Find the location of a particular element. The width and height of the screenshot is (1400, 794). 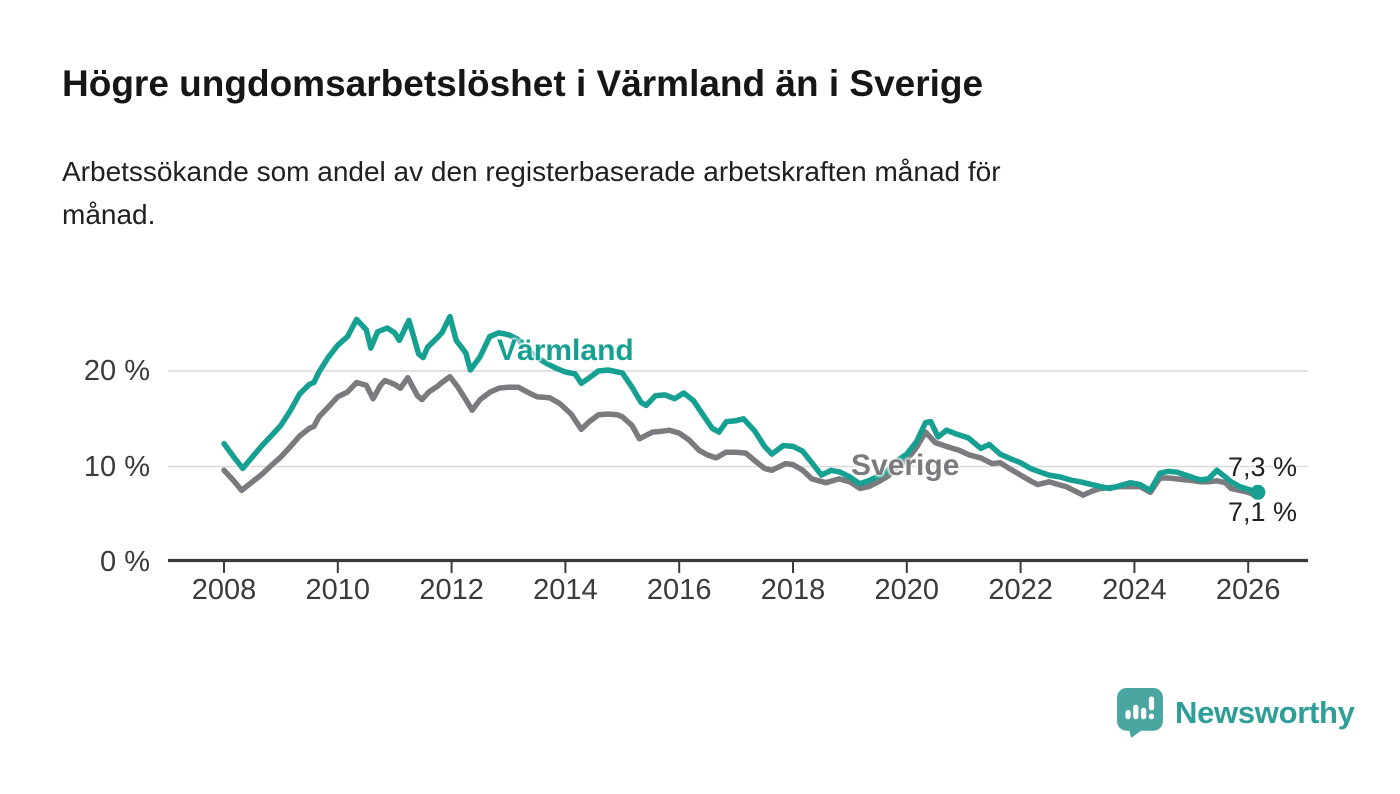

x-tick-label: 2012 is located at coordinates (451, 590).